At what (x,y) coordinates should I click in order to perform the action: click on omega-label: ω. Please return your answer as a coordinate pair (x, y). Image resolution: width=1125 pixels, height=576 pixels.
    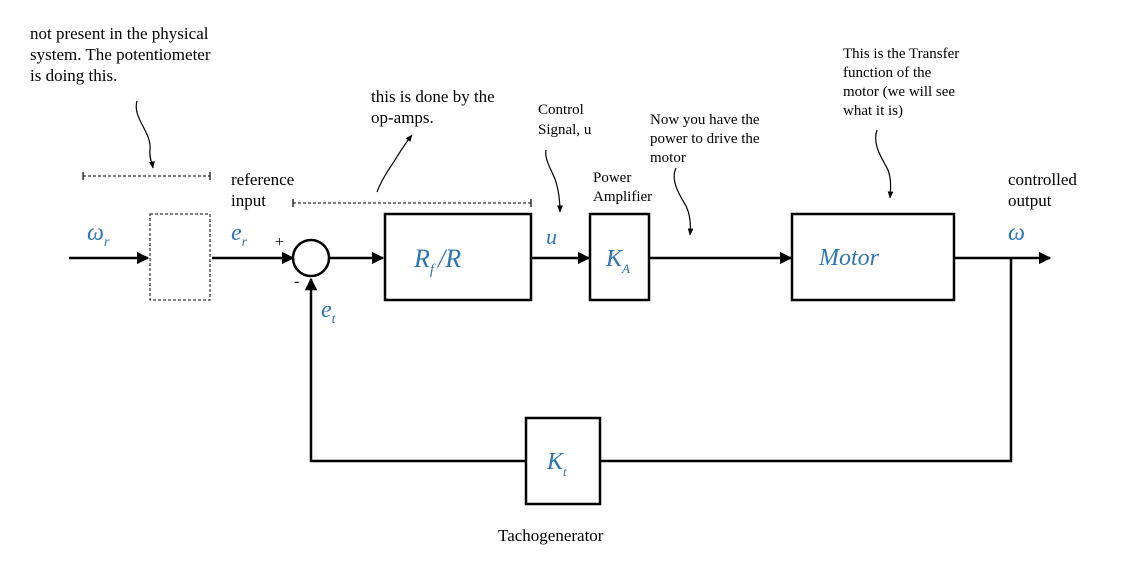
    Looking at the image, I should click on (1016, 233).